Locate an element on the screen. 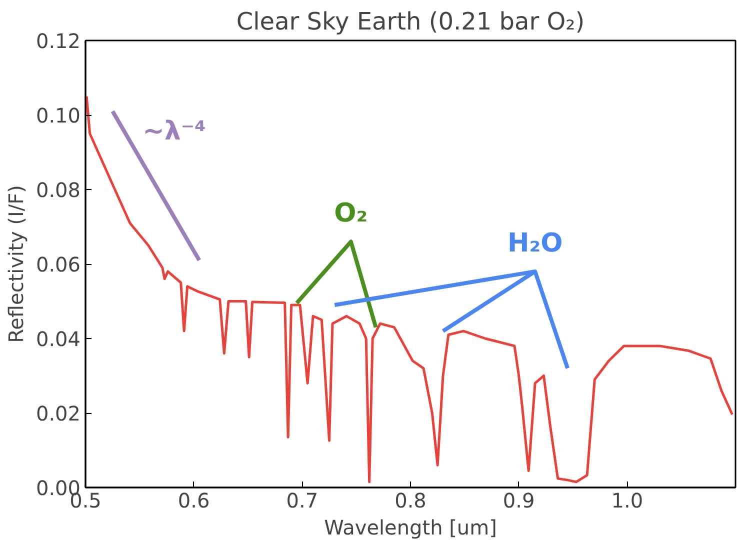  y-tick-label: 0.08 is located at coordinates (58, 190).